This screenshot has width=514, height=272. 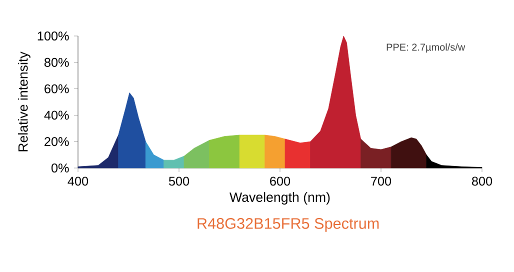 I want to click on x-tick-label: 500, so click(x=179, y=181).